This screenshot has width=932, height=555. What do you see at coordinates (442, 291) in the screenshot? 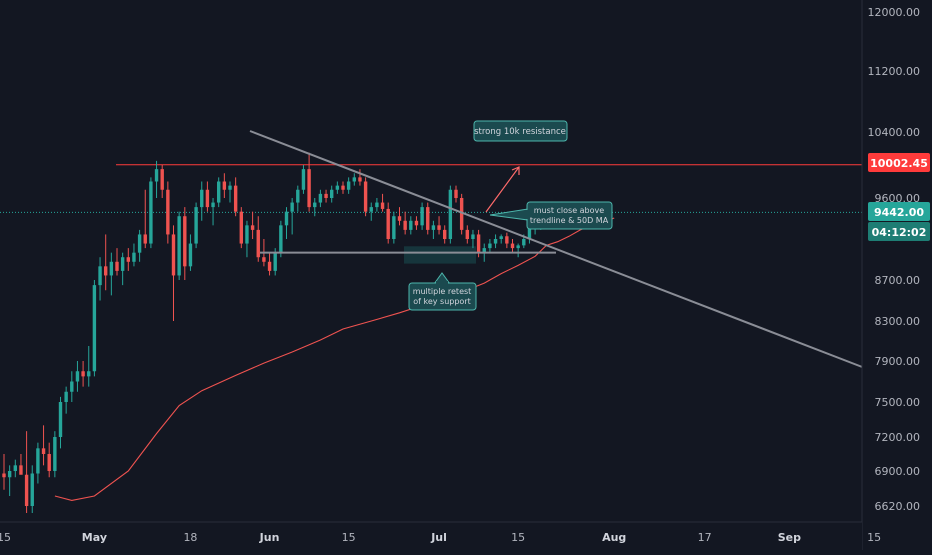
I see `support-callout: multiple retest of key support` at bounding box center [442, 291].